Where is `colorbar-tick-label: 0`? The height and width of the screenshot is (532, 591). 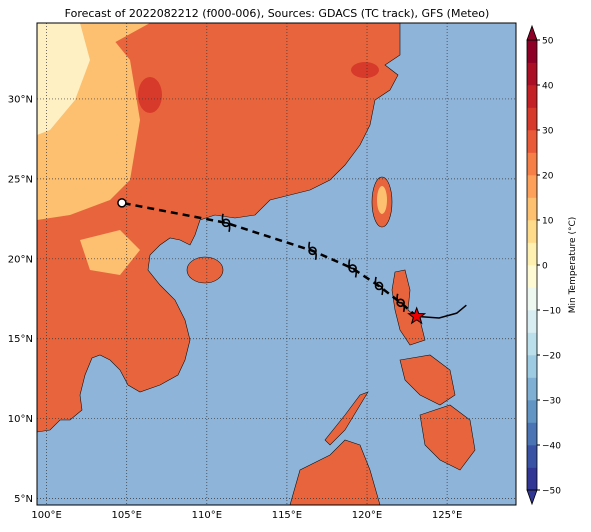
colorbar-tick-label: 0 is located at coordinates (545, 267).